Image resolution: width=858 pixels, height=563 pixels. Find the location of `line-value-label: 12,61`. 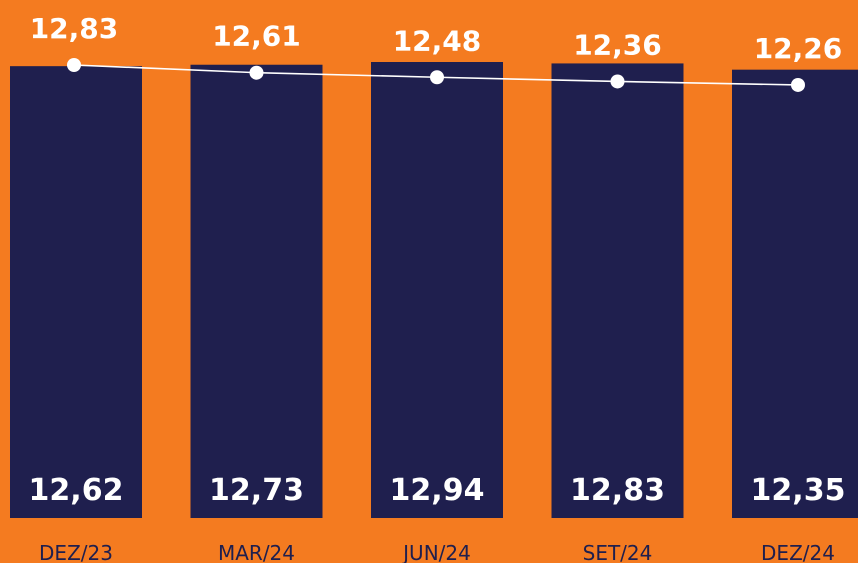

line-value-label: 12,61 is located at coordinates (256, 36).